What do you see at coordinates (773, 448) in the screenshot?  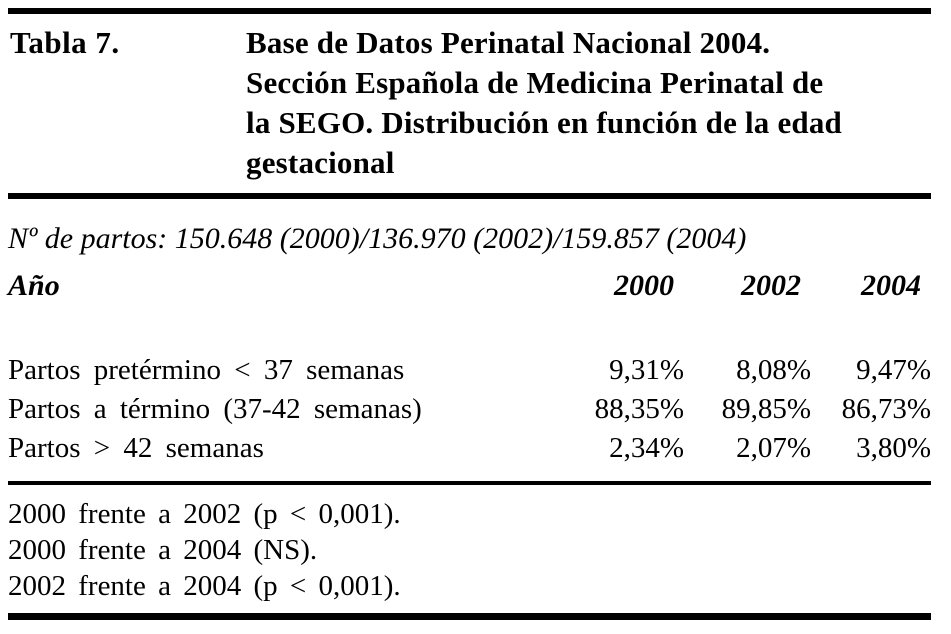 I see `row-value-2002: 2,07%` at bounding box center [773, 448].